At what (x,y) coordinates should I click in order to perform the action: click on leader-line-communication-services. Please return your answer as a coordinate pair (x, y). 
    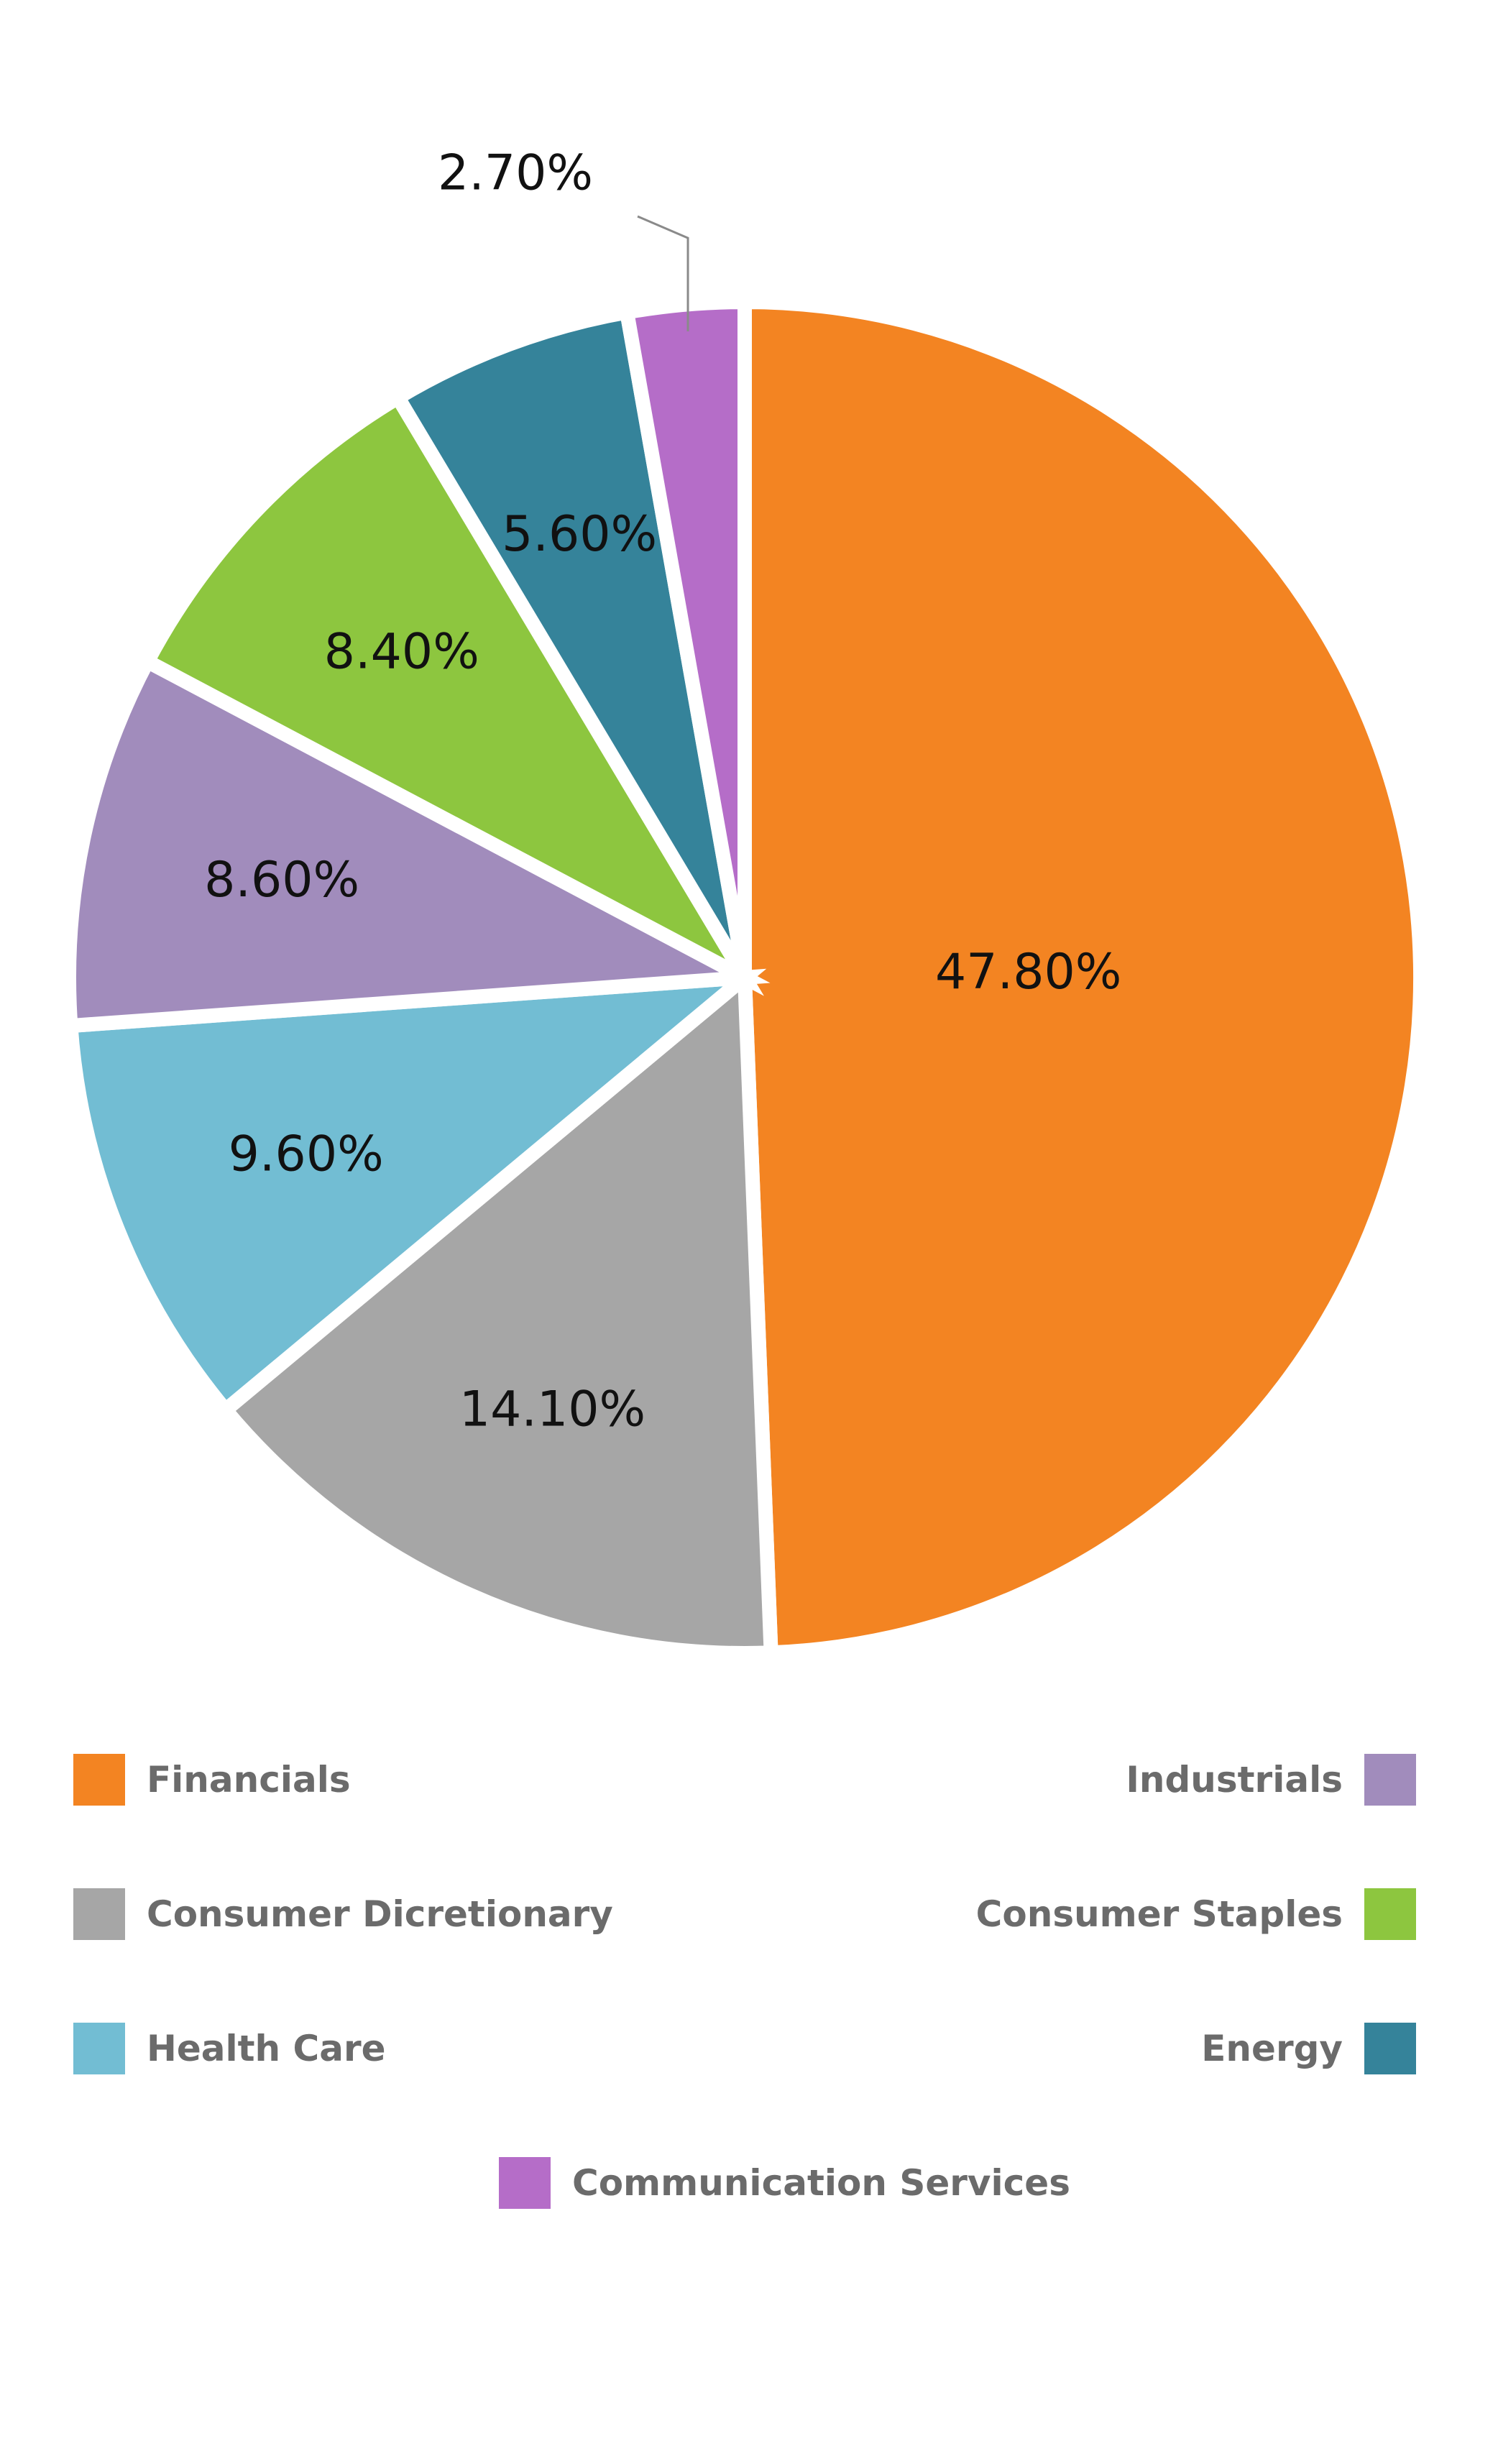
    Looking at the image, I should click on (663, 273).